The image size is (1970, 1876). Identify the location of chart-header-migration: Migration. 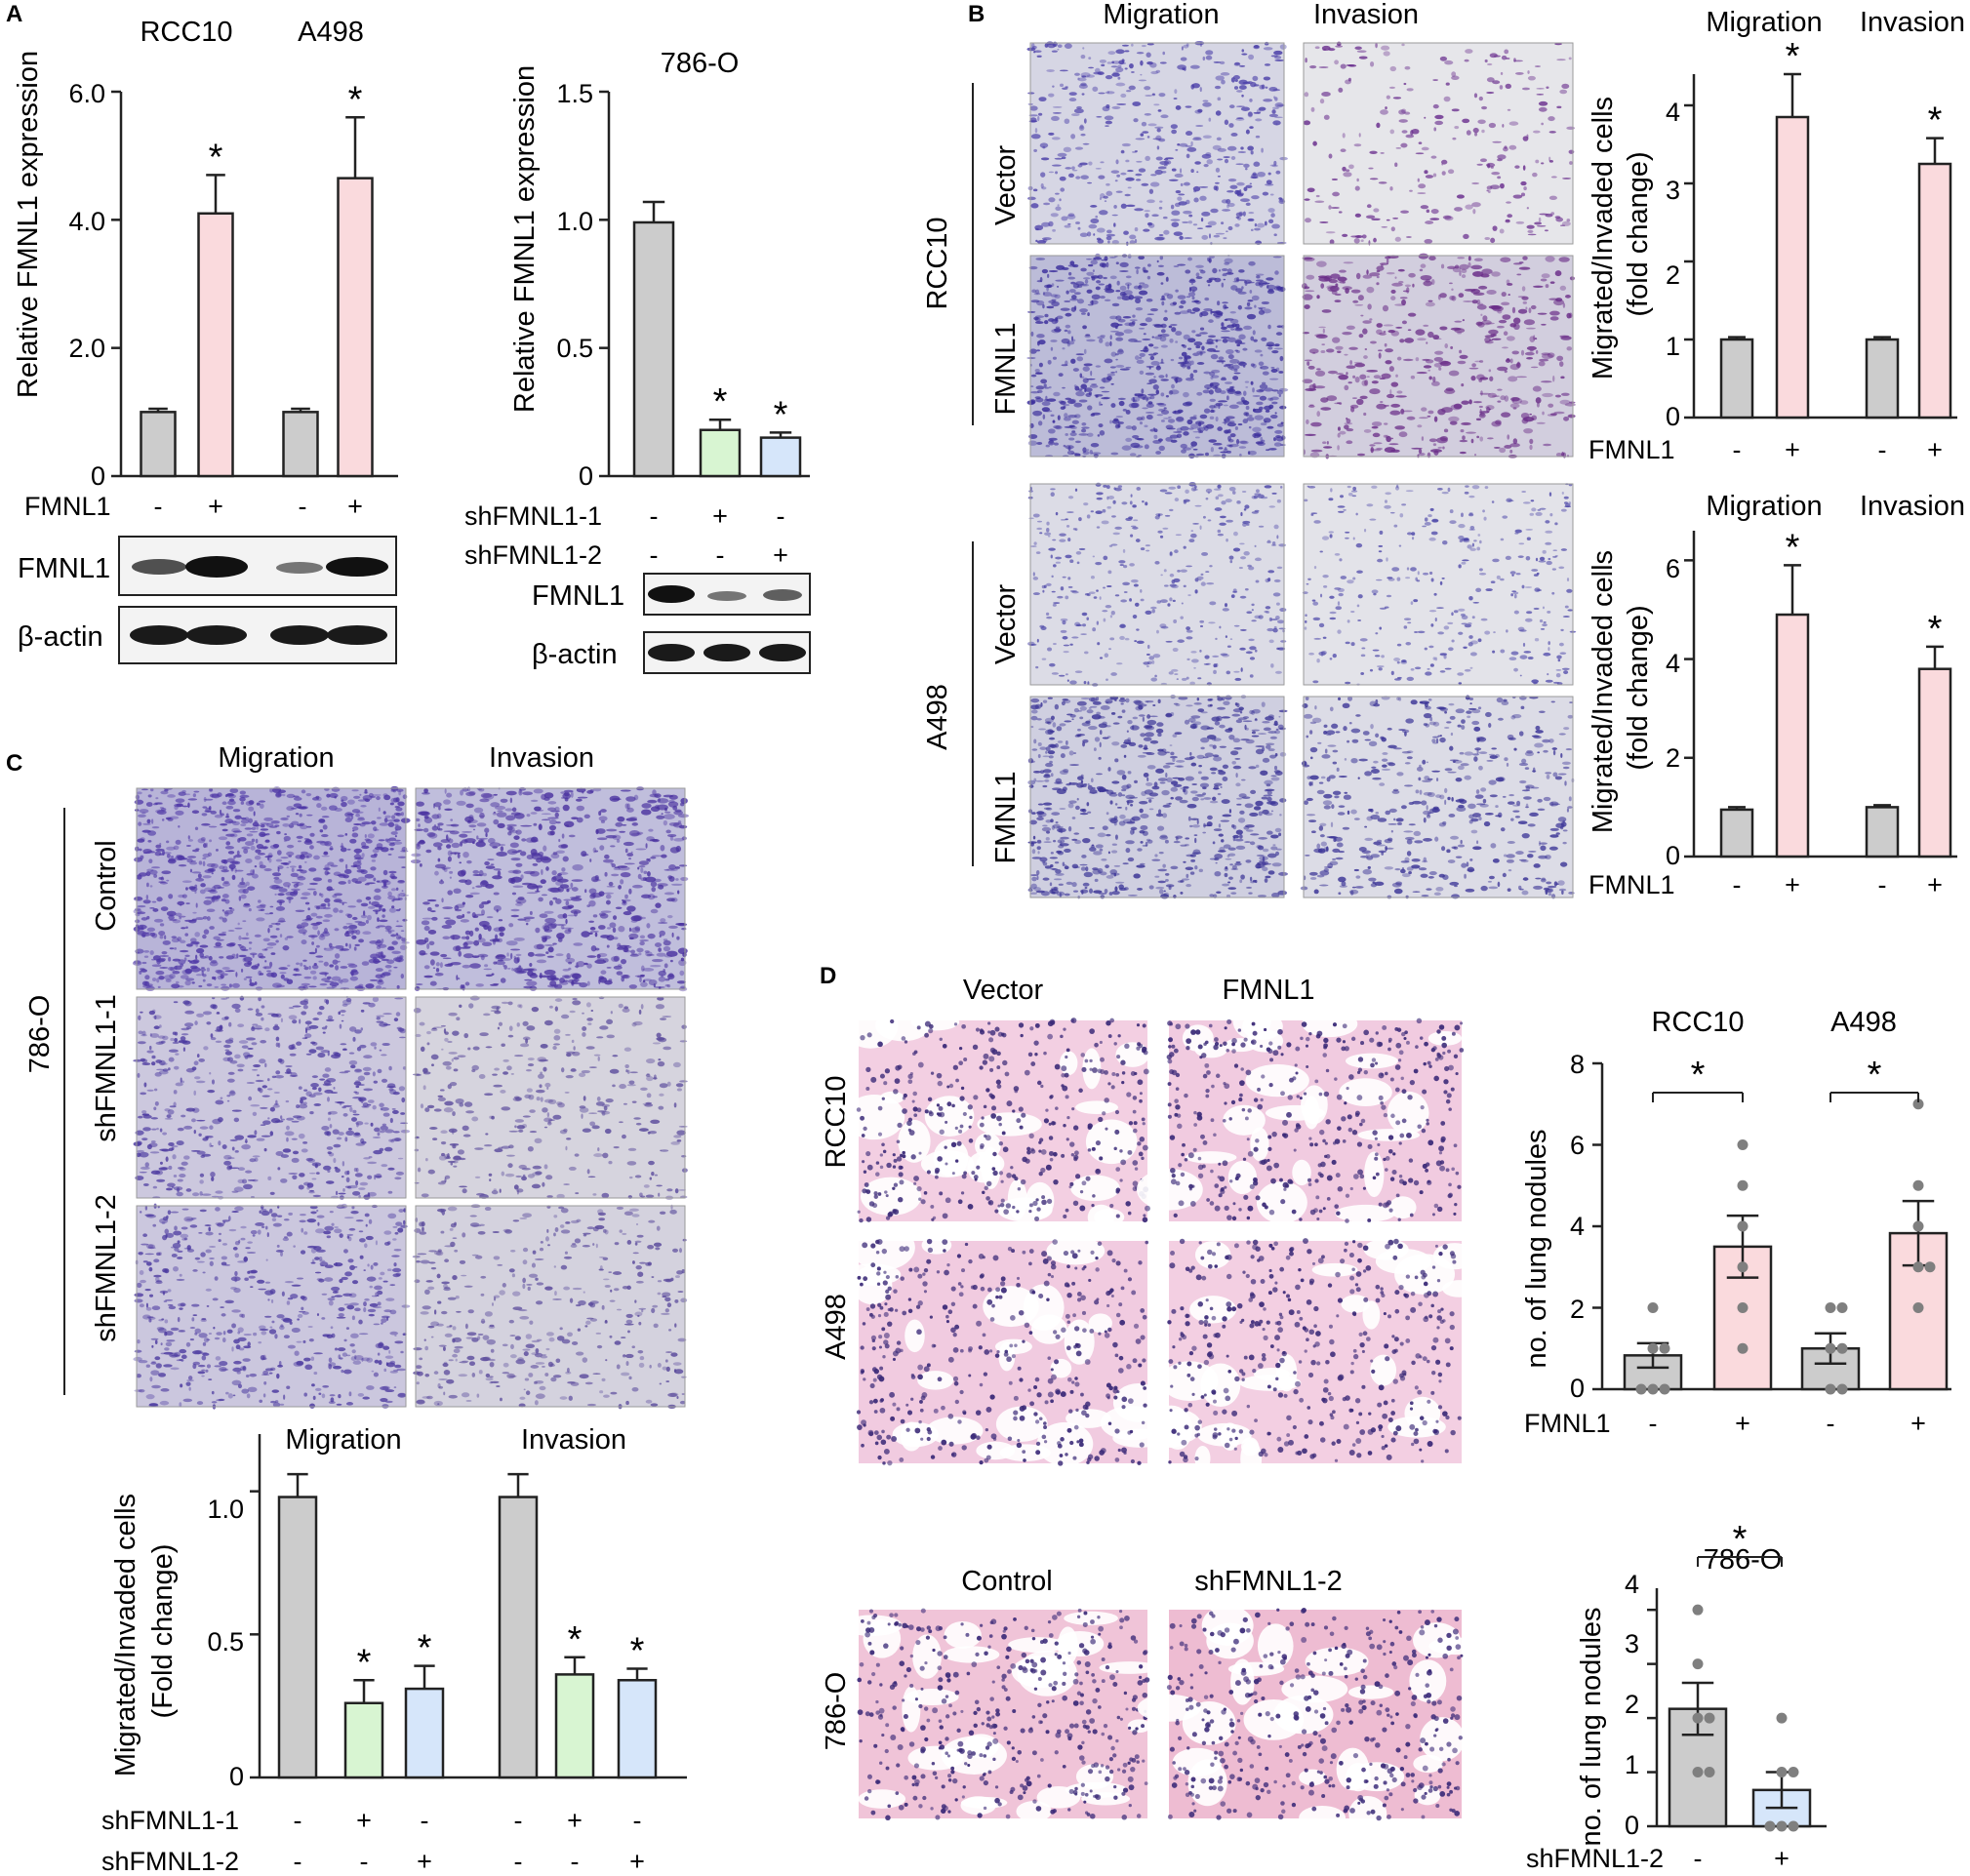
(1764, 506).